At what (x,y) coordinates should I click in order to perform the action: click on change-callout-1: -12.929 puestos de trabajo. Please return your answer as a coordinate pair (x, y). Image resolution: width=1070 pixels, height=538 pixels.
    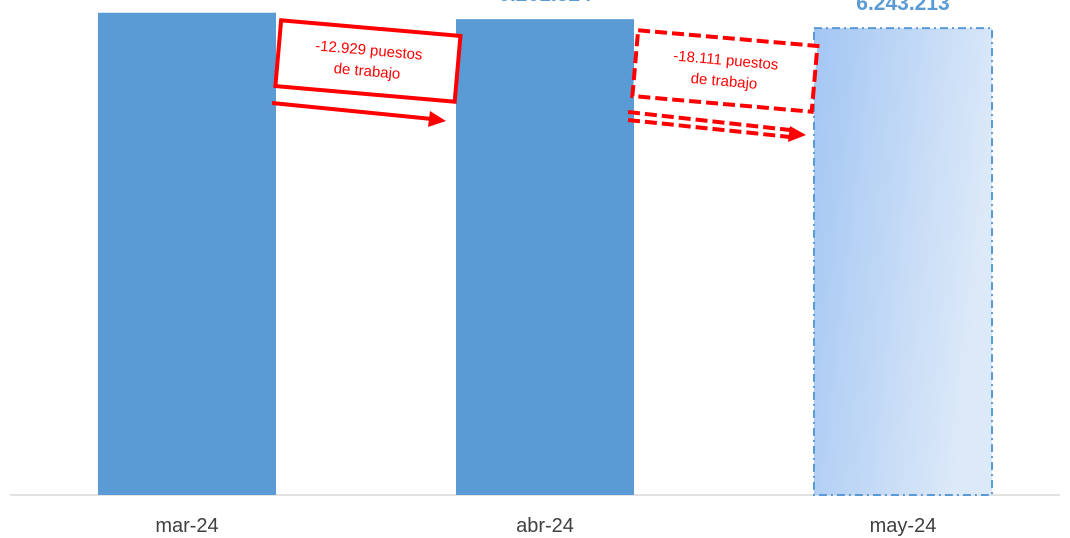
    Looking at the image, I should click on (367, 72).